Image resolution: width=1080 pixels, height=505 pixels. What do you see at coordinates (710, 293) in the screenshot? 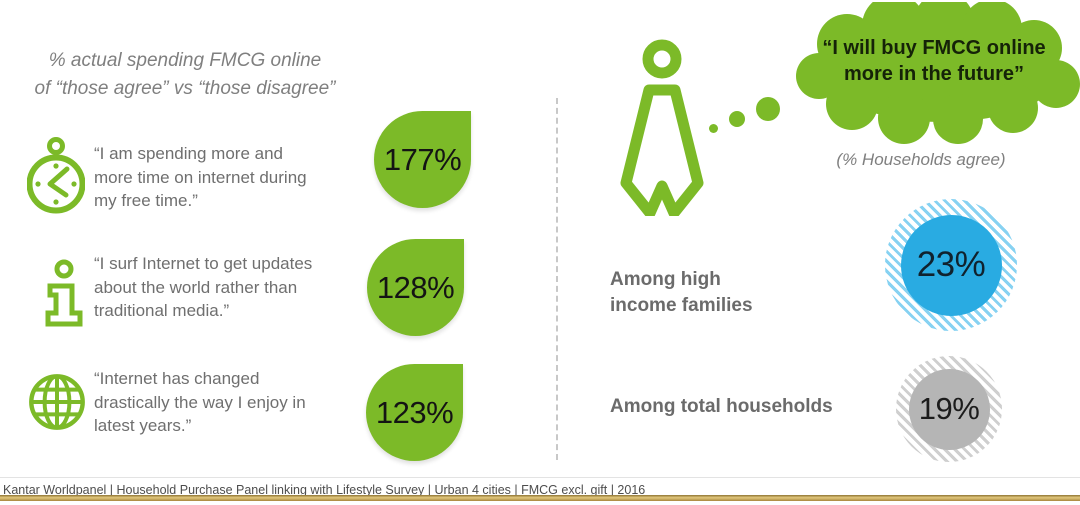
I see `stat-label-high-income: Among high income families` at bounding box center [710, 293].